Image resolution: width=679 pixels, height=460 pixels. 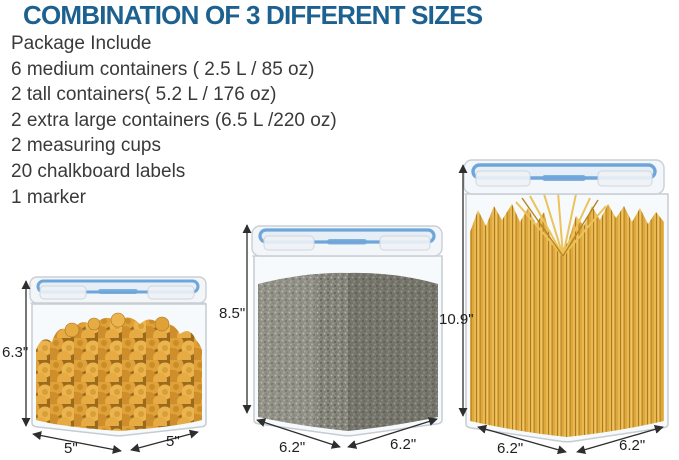 What do you see at coordinates (81, 43) in the screenshot?
I see `package-heading: Package Include` at bounding box center [81, 43].